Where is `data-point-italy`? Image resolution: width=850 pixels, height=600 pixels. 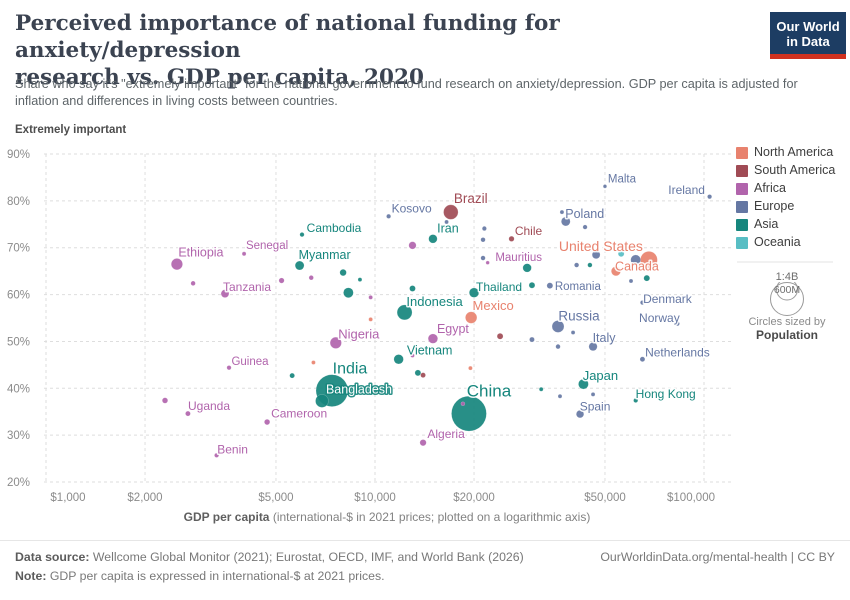 data-point-italy is located at coordinates (593, 347).